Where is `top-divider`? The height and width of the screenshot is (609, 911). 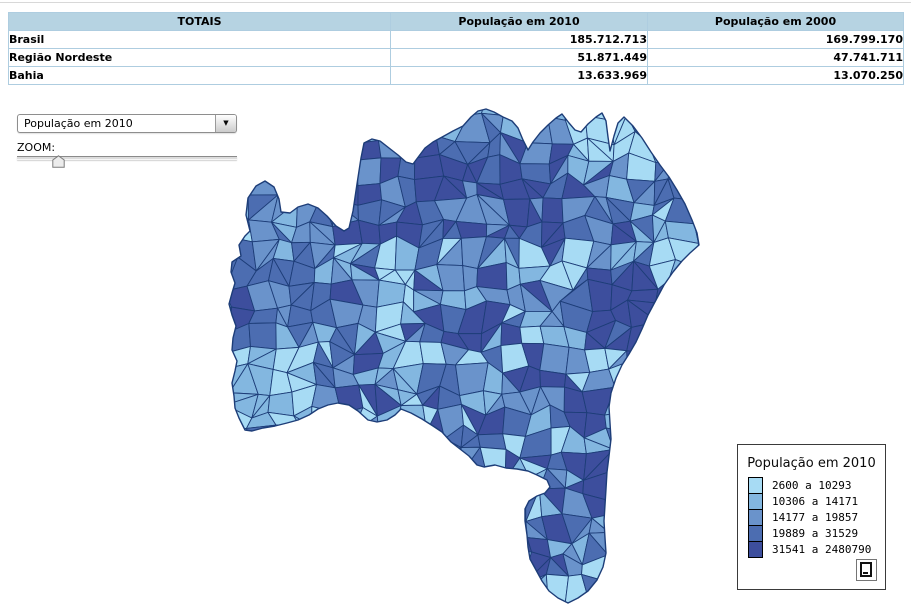
top-divider is located at coordinates (455, 2).